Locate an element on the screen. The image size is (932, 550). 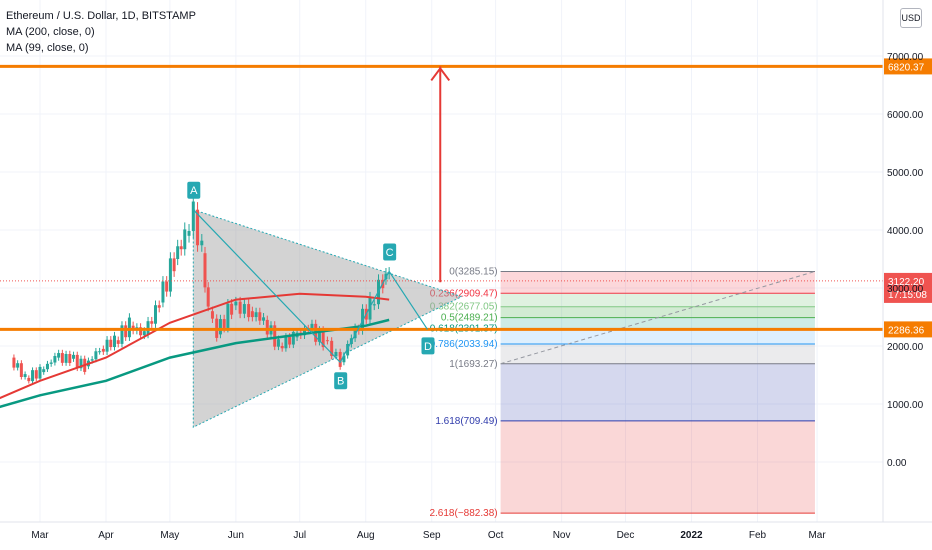
x-tick-label: Jul is located at coordinates (299, 535).